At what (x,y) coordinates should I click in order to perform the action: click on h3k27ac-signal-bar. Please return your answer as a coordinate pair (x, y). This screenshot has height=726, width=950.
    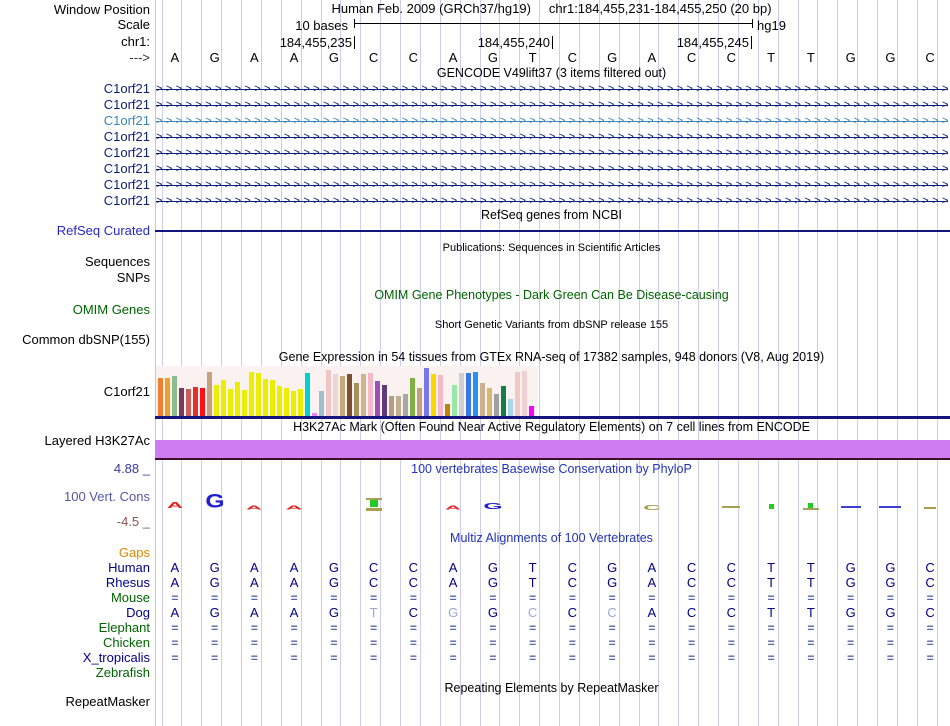
    Looking at the image, I should click on (552, 449).